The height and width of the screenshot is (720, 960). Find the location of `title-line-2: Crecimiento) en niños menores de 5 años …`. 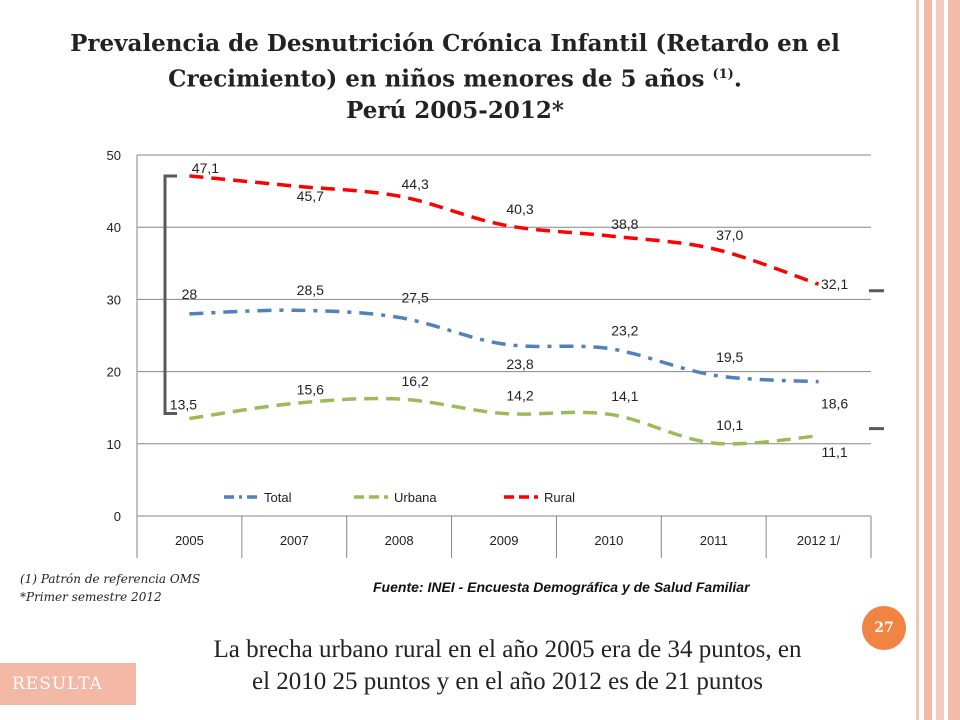

title-line-2: Crecimiento) en niños menores de 5 años … is located at coordinates (455, 77).